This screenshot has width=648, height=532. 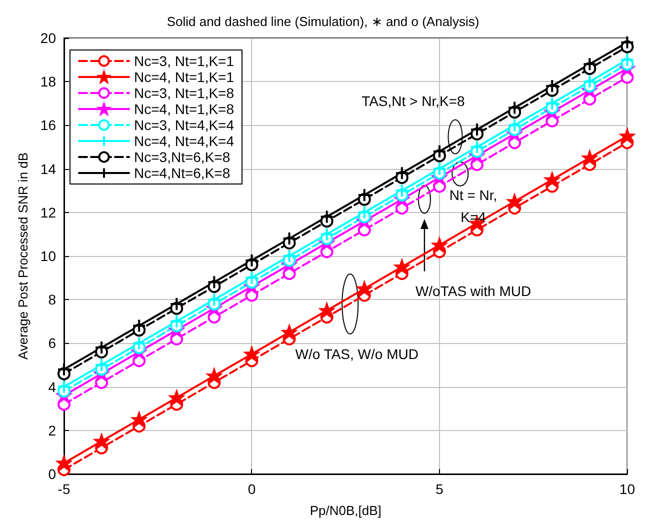 I want to click on chart-title: Solid and dashed line (Simulation), ∗ and o (Analysis), so click(x=323, y=21).